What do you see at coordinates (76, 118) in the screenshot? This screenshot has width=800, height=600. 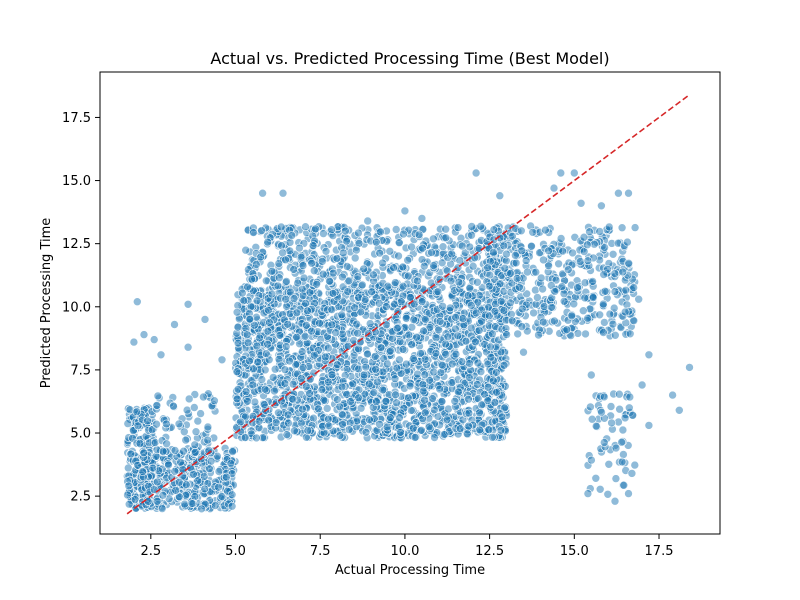 I see `y-tick-label: 17.5` at bounding box center [76, 118].